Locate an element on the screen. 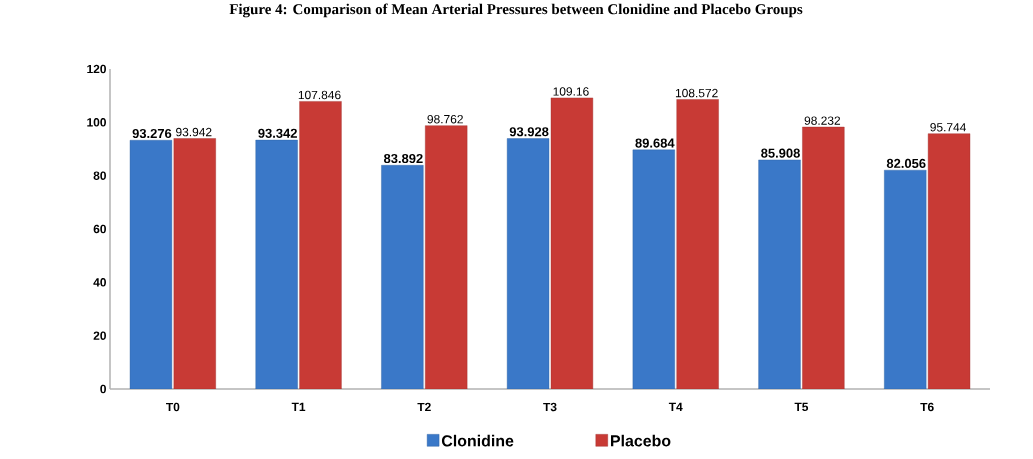 This screenshot has height=459, width=1033. x-tick-label: T6 is located at coordinates (927, 407).